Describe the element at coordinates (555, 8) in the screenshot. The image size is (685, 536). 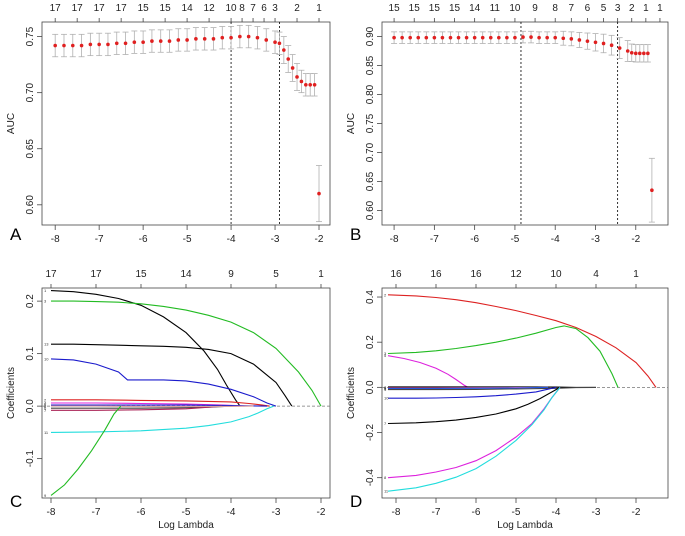
I see `top-tick-label: 8` at that location.